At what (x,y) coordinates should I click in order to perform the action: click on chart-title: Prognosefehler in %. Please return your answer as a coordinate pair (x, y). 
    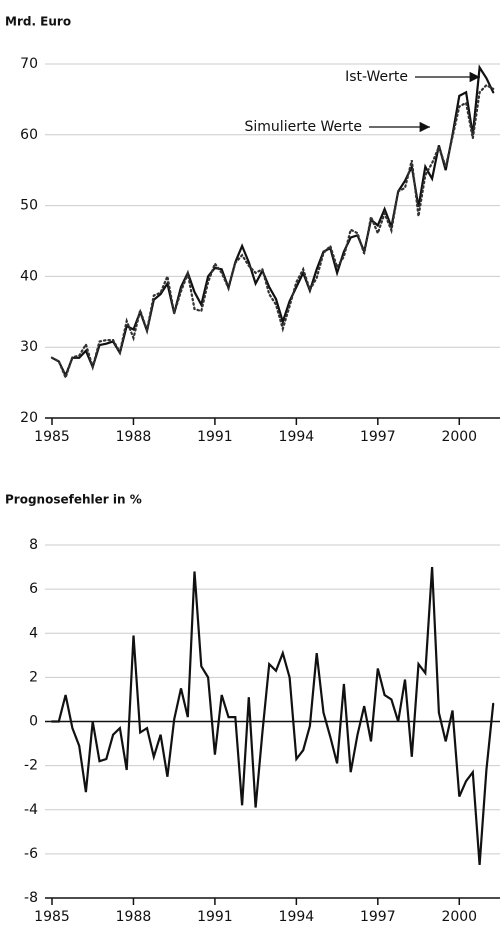
    Looking at the image, I should click on (73, 500).